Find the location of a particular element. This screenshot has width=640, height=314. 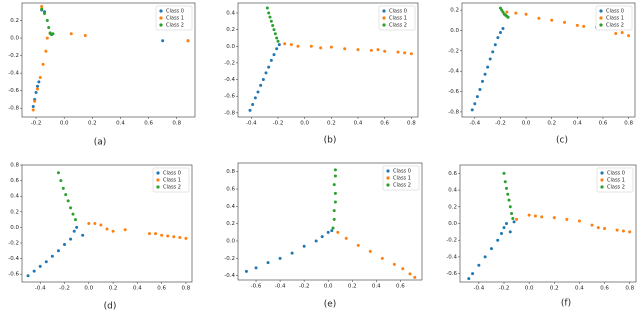

x-tick-label: -0.4 is located at coordinates (478, 289).